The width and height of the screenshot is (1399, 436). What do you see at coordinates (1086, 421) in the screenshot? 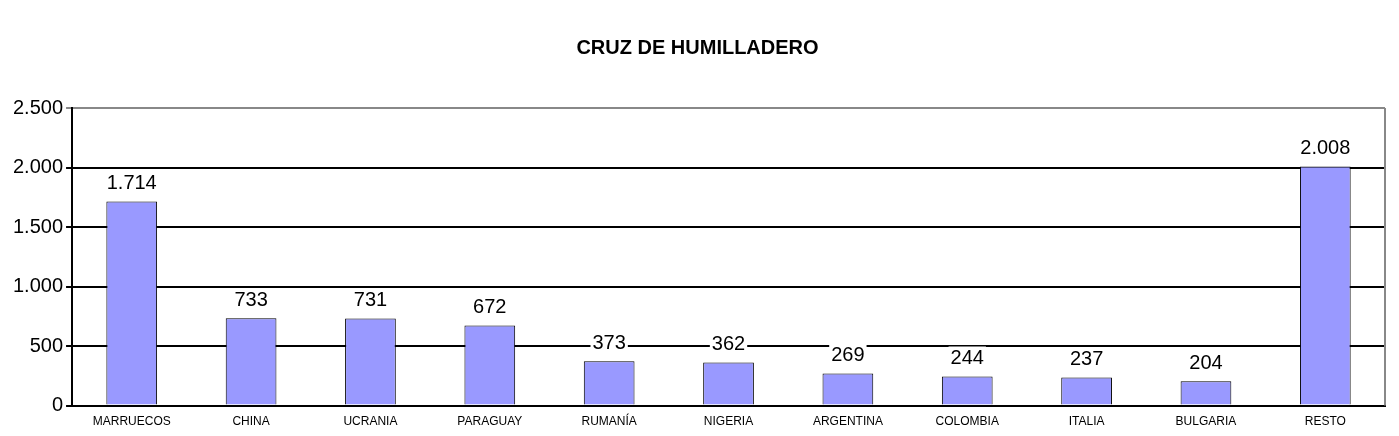
I see `x-tick-label: ITALIA` at bounding box center [1086, 421].